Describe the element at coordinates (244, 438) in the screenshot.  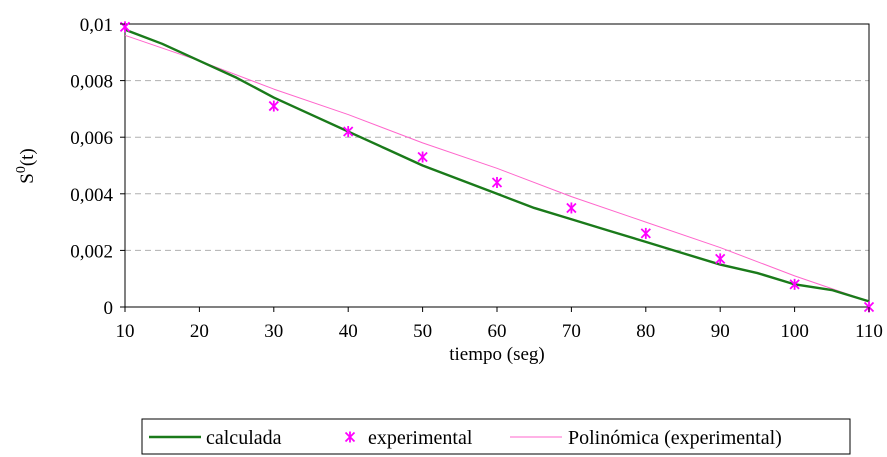
I see `legend-label-calculada: calculada` at that location.